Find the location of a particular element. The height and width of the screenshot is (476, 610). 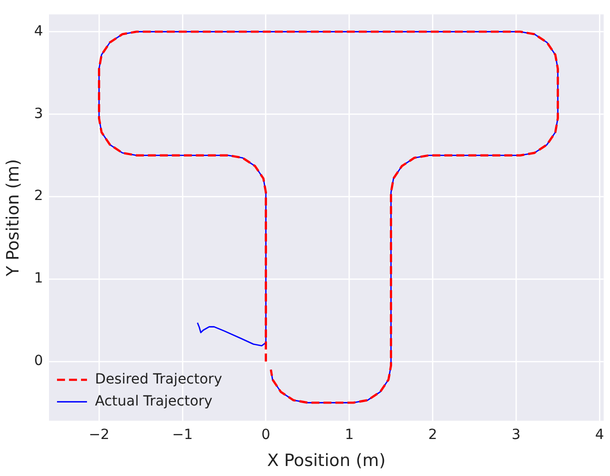

y-tick-label: 2 is located at coordinates (38, 196).